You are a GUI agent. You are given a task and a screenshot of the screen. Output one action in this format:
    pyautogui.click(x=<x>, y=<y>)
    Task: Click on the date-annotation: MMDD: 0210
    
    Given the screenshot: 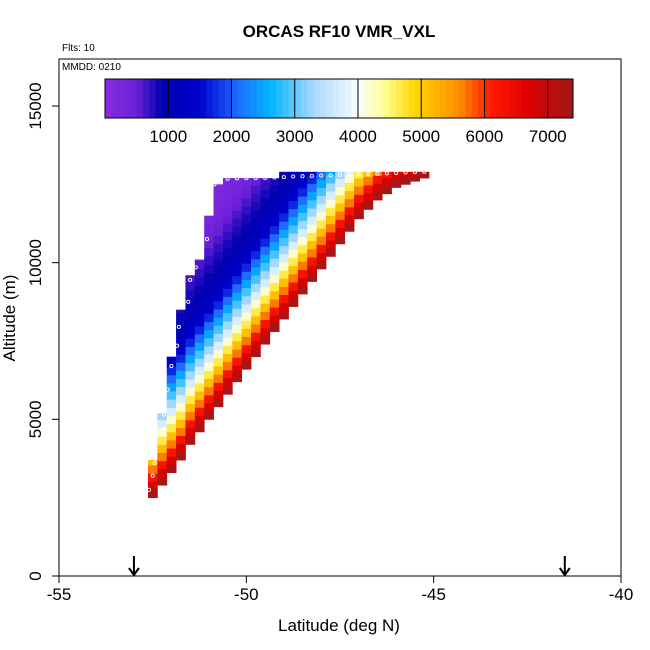 What is the action you would take?
    pyautogui.click(x=91, y=67)
    